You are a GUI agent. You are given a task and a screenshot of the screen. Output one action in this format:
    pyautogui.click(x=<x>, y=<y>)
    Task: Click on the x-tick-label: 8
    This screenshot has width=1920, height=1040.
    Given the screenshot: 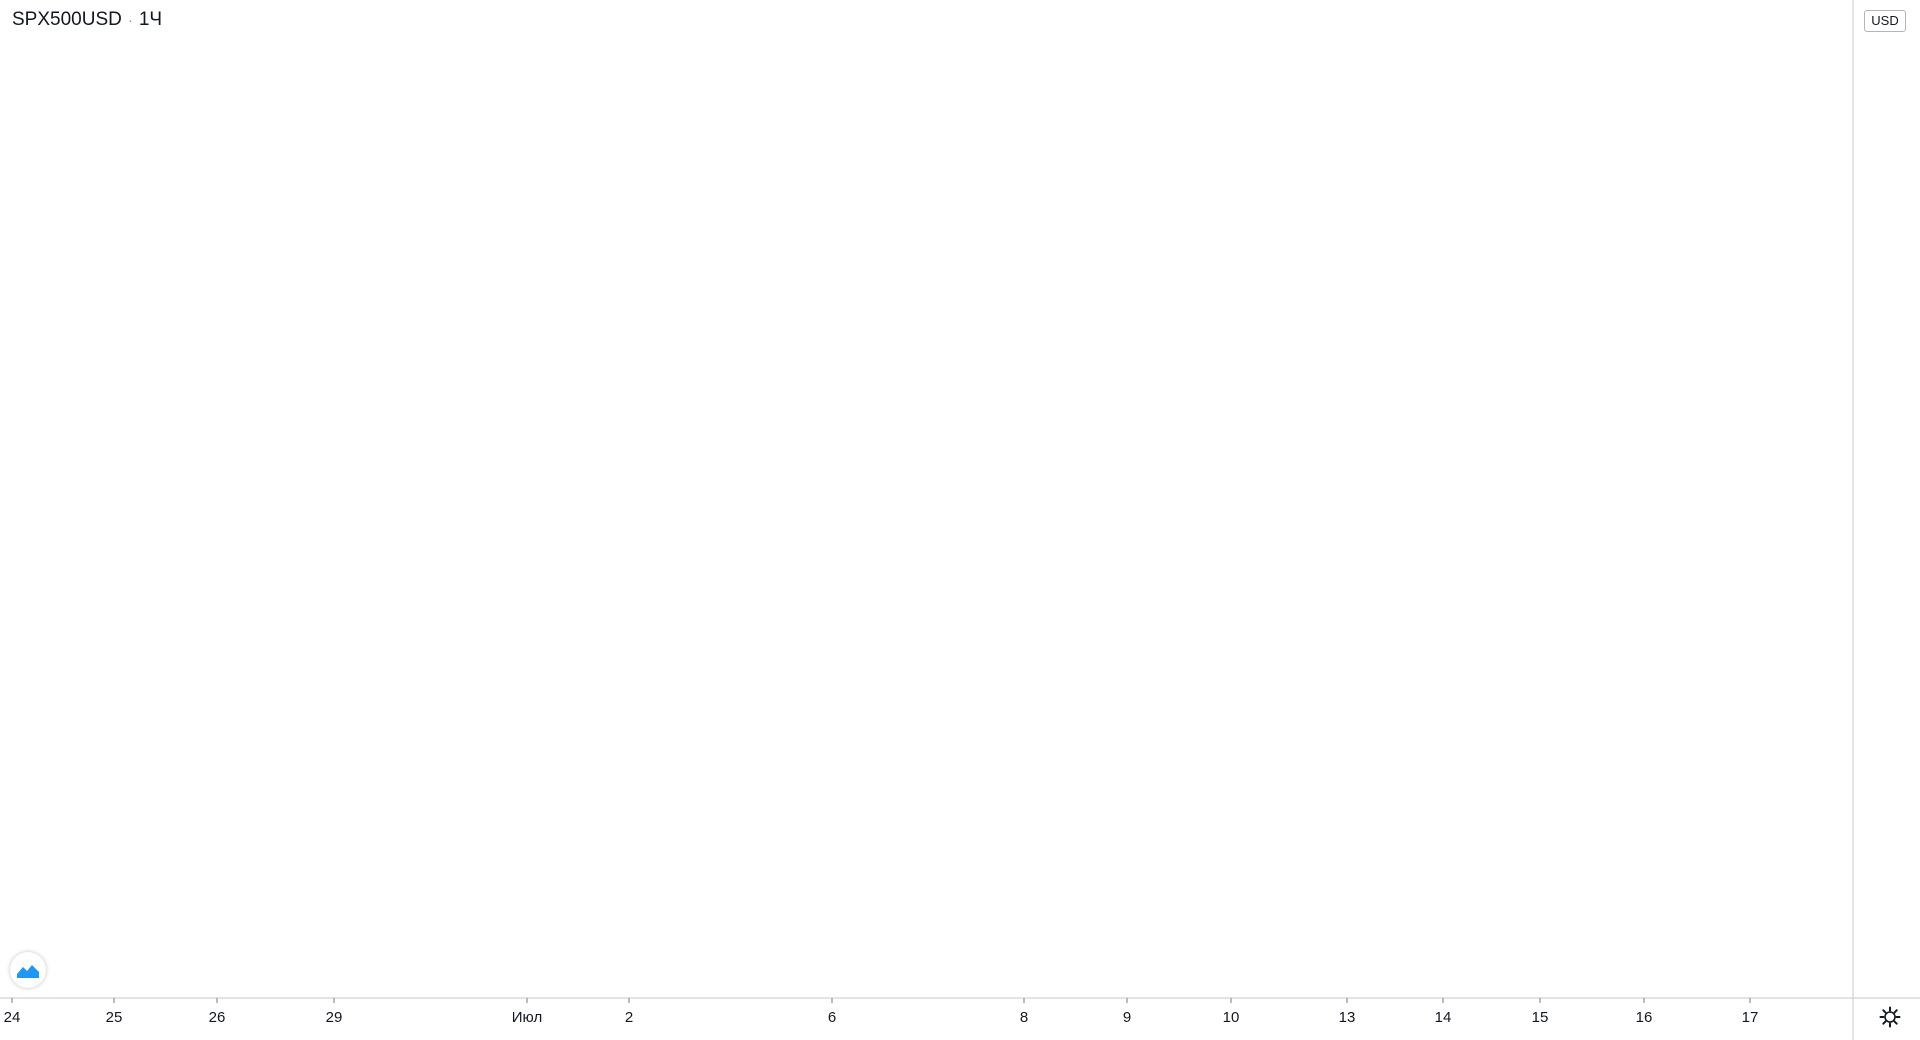 What is the action you would take?
    pyautogui.click(x=1024, y=1017)
    